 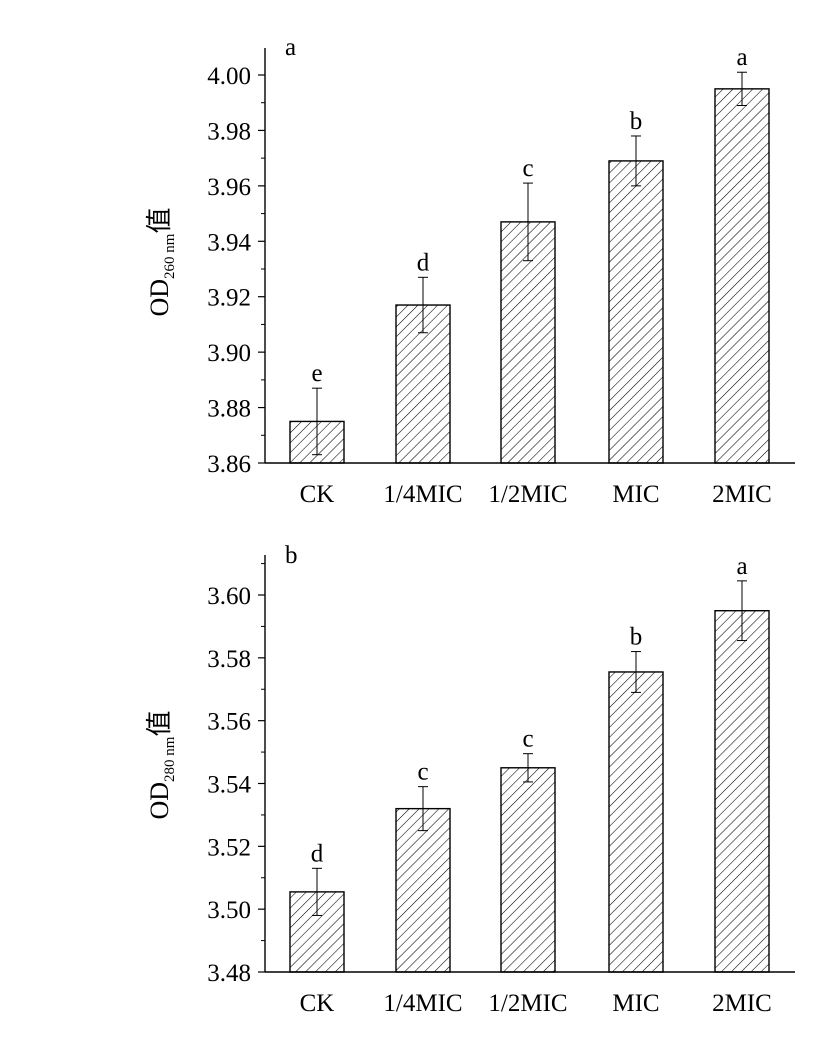 I want to click on y-tick-label: 3.60, so click(x=229, y=596).